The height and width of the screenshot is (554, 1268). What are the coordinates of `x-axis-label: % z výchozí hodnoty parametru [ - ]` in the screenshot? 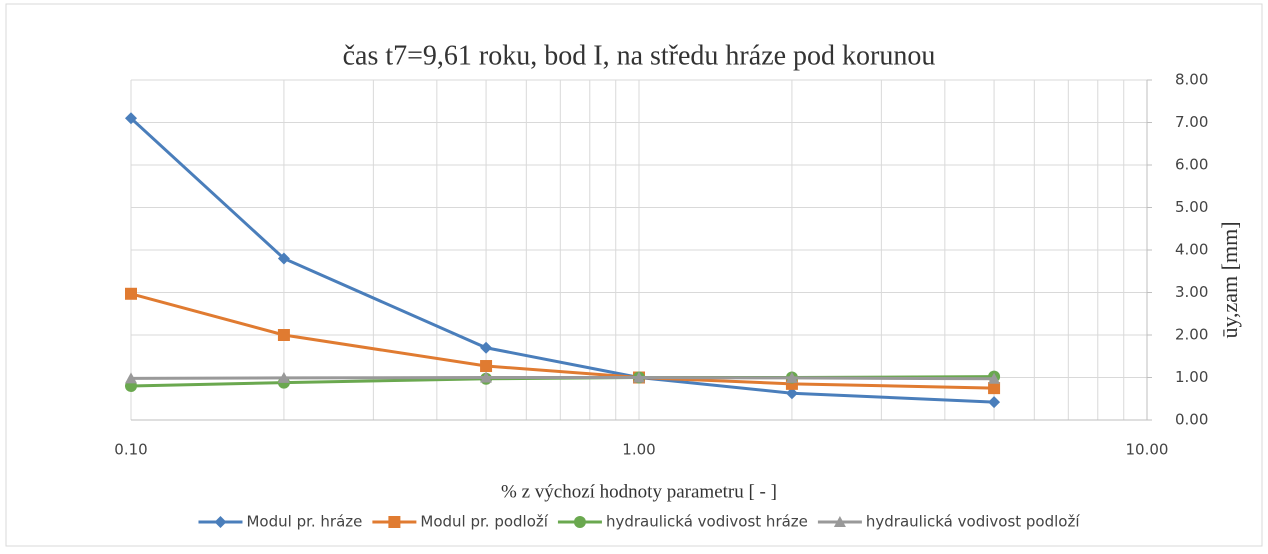 It's located at (639, 491).